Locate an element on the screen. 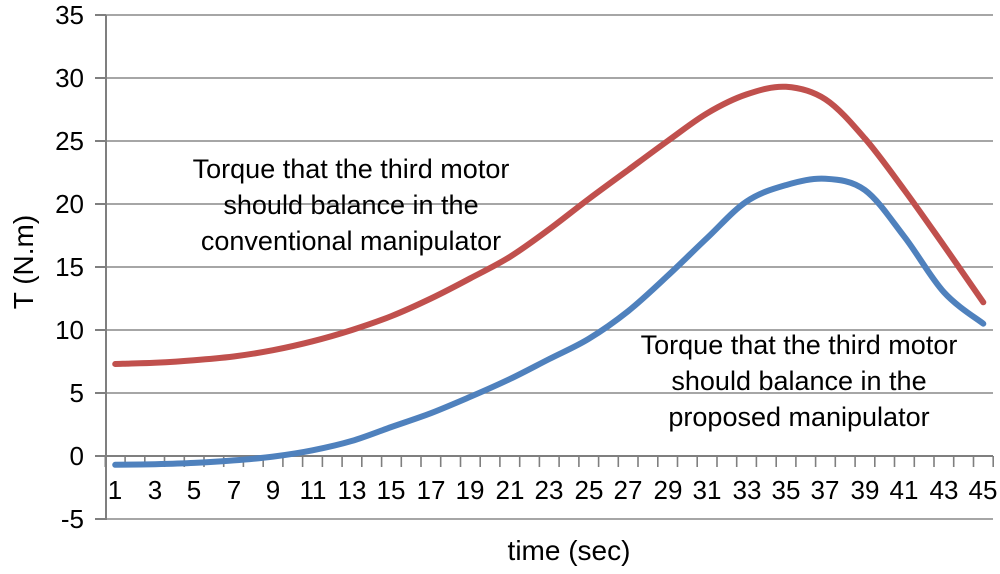 This screenshot has width=1000, height=574. y-tick-label--5: -5 is located at coordinates (72, 519).